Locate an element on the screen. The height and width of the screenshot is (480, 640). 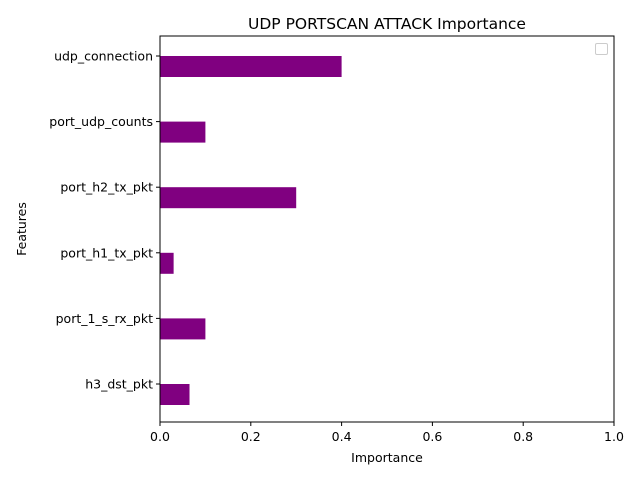
x-axis-label: Importance is located at coordinates (387, 457).